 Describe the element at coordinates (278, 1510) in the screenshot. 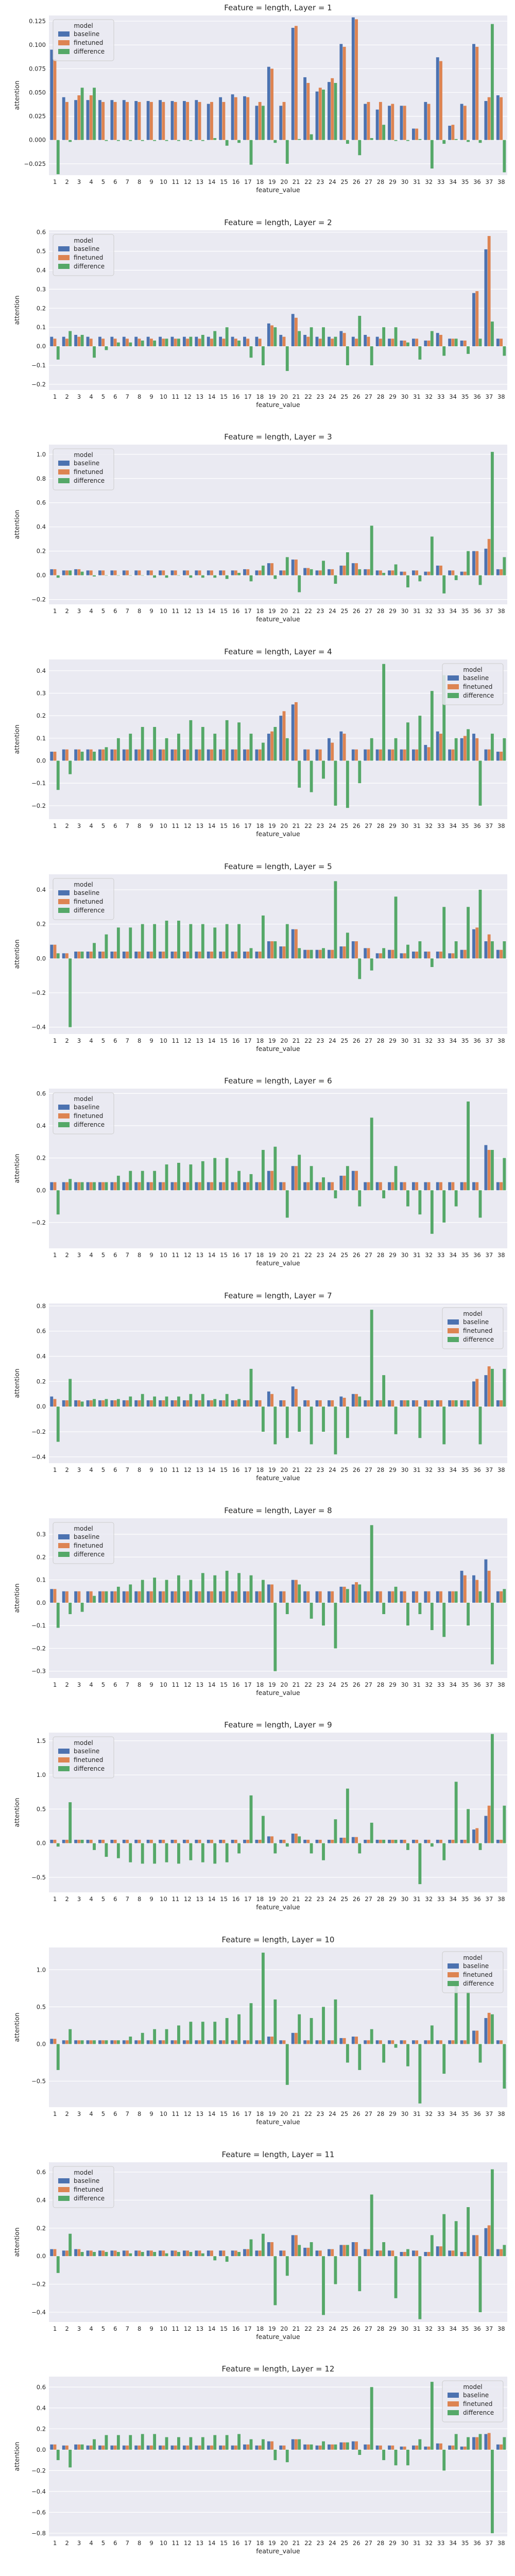

I see `chart-title: Feature = length, Layer = 8` at that location.